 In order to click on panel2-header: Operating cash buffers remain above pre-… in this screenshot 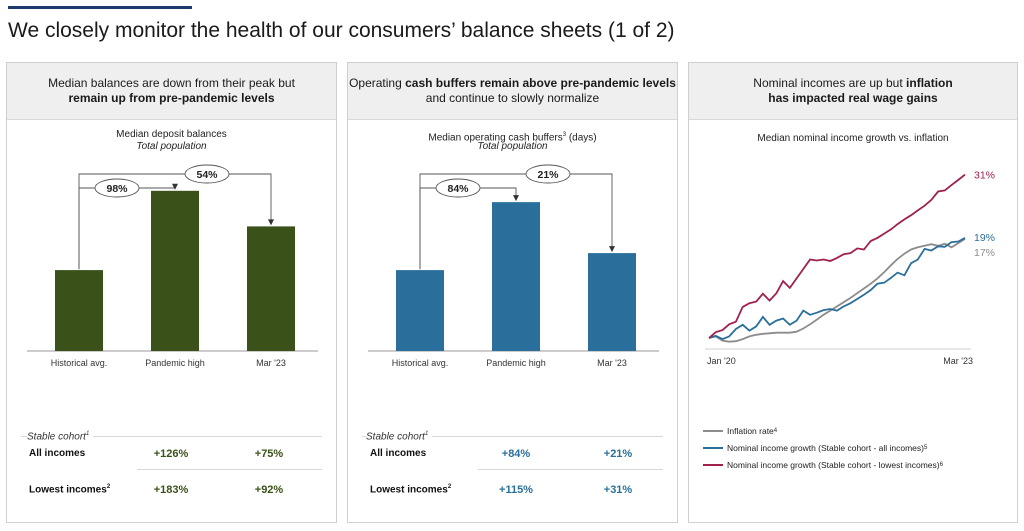, I will do `click(512, 91)`.